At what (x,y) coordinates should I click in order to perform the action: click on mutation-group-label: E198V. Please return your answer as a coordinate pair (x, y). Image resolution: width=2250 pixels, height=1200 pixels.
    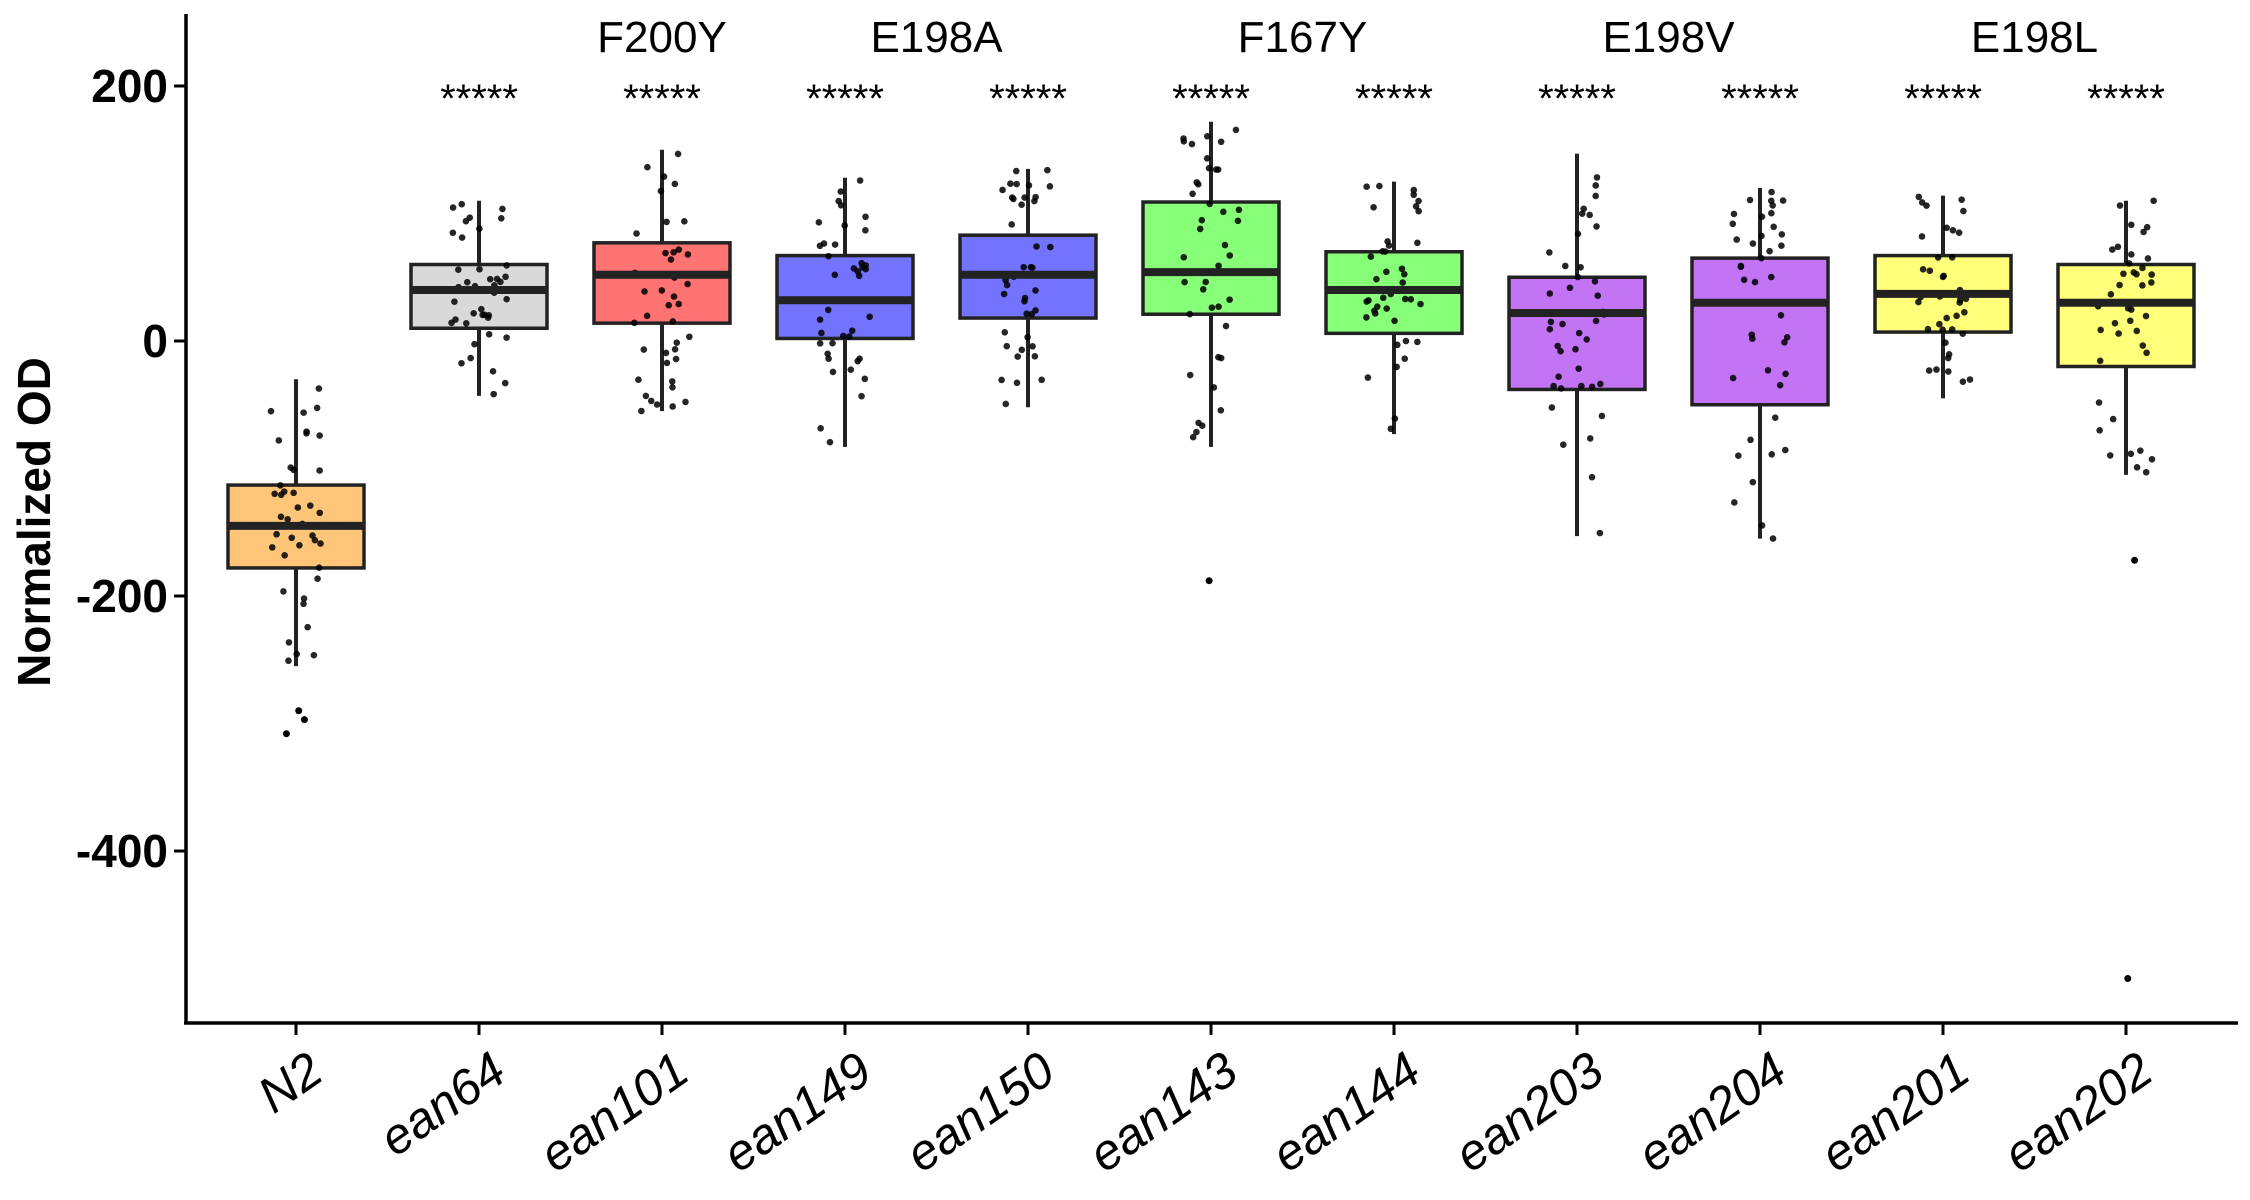
    Looking at the image, I should click on (1668, 37).